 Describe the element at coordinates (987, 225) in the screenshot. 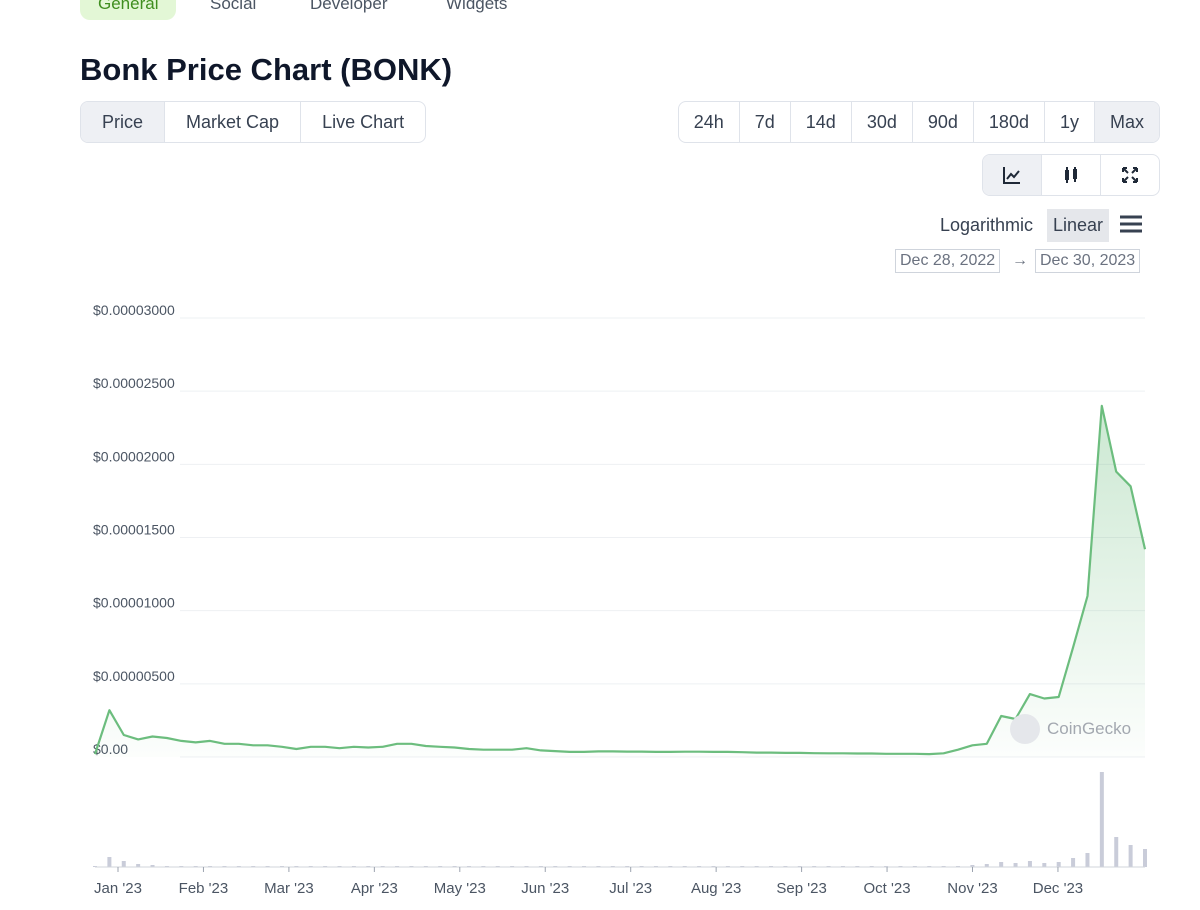

I see `scale-option: Logarithmic` at that location.